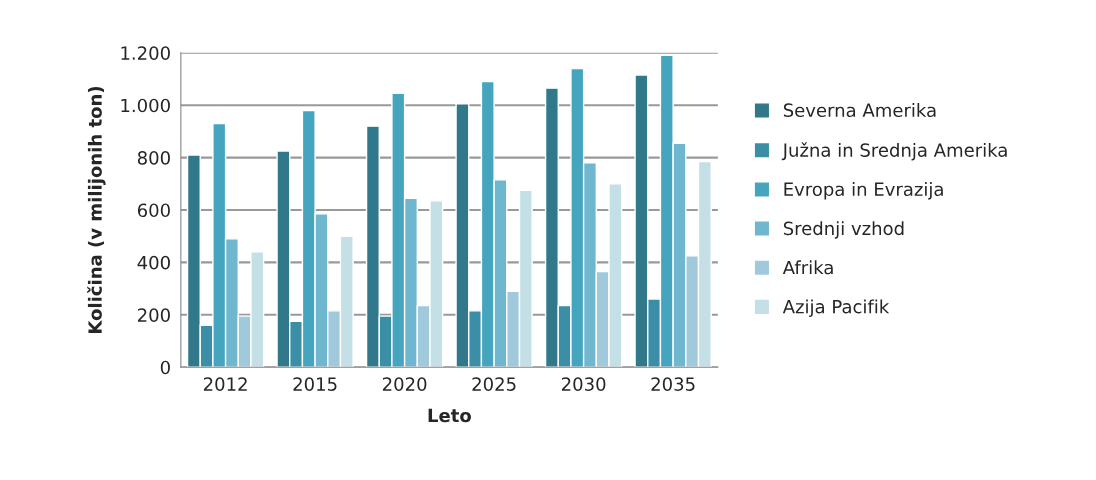  I want to click on x-tick-label: 2015, so click(315, 384).